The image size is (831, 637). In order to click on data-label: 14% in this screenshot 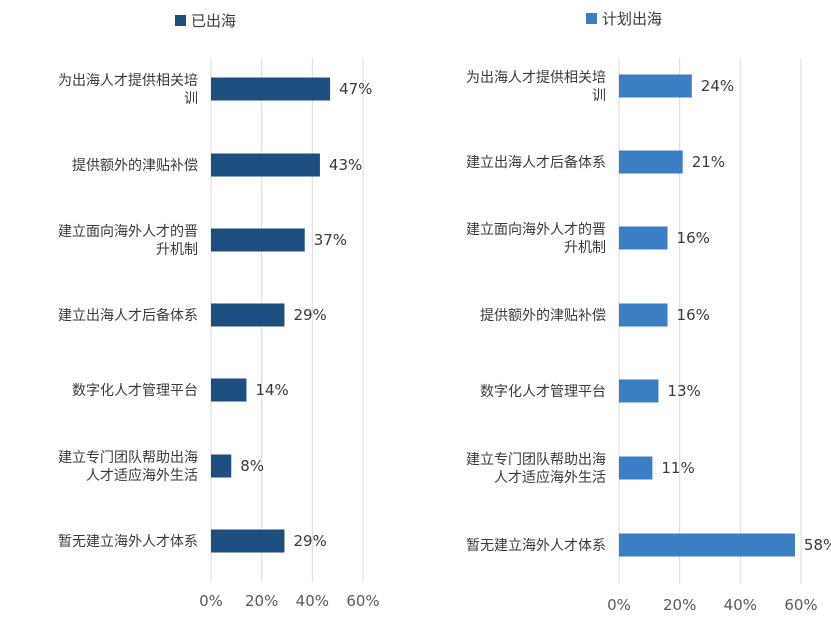, I will do `click(271, 390)`.